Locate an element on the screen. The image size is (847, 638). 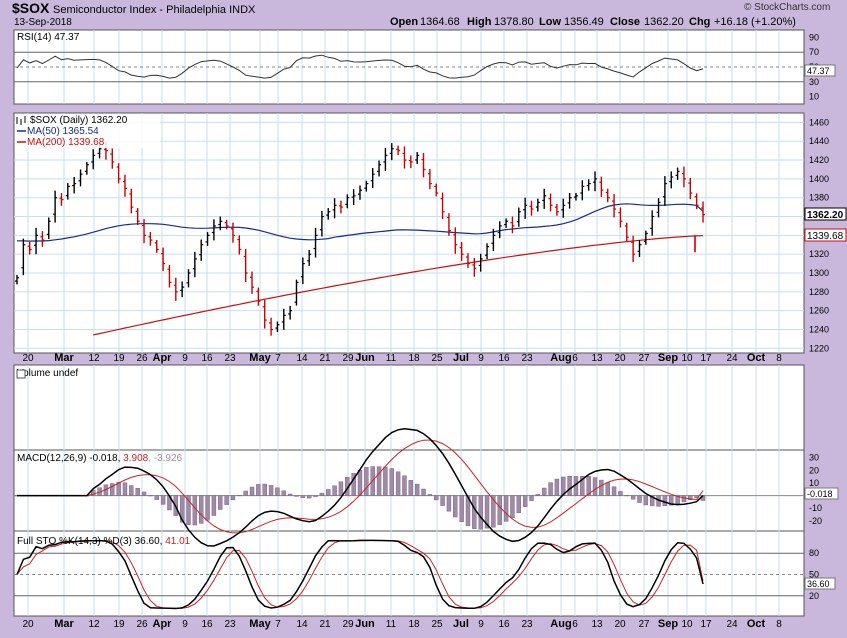
x-tick-label: 10 is located at coordinates (687, 624).